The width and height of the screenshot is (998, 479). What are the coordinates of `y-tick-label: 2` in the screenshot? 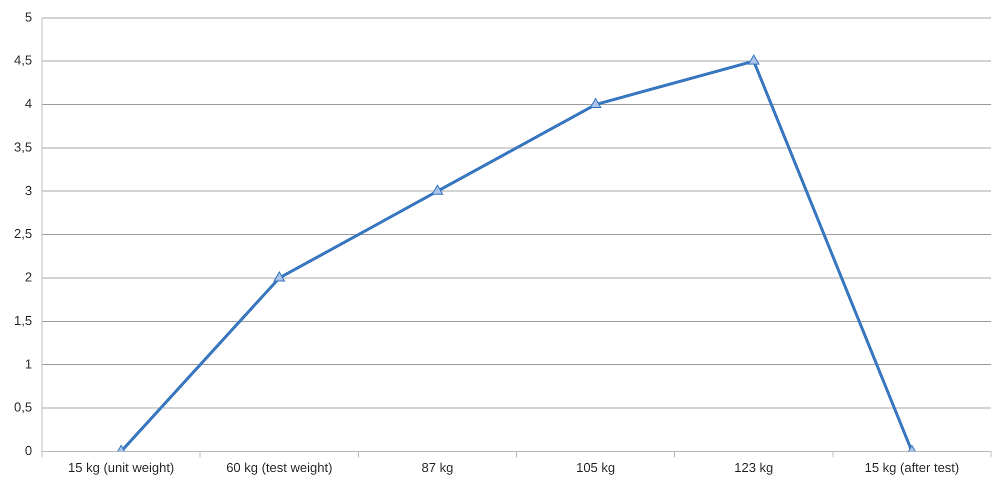 It's located at (28, 277).